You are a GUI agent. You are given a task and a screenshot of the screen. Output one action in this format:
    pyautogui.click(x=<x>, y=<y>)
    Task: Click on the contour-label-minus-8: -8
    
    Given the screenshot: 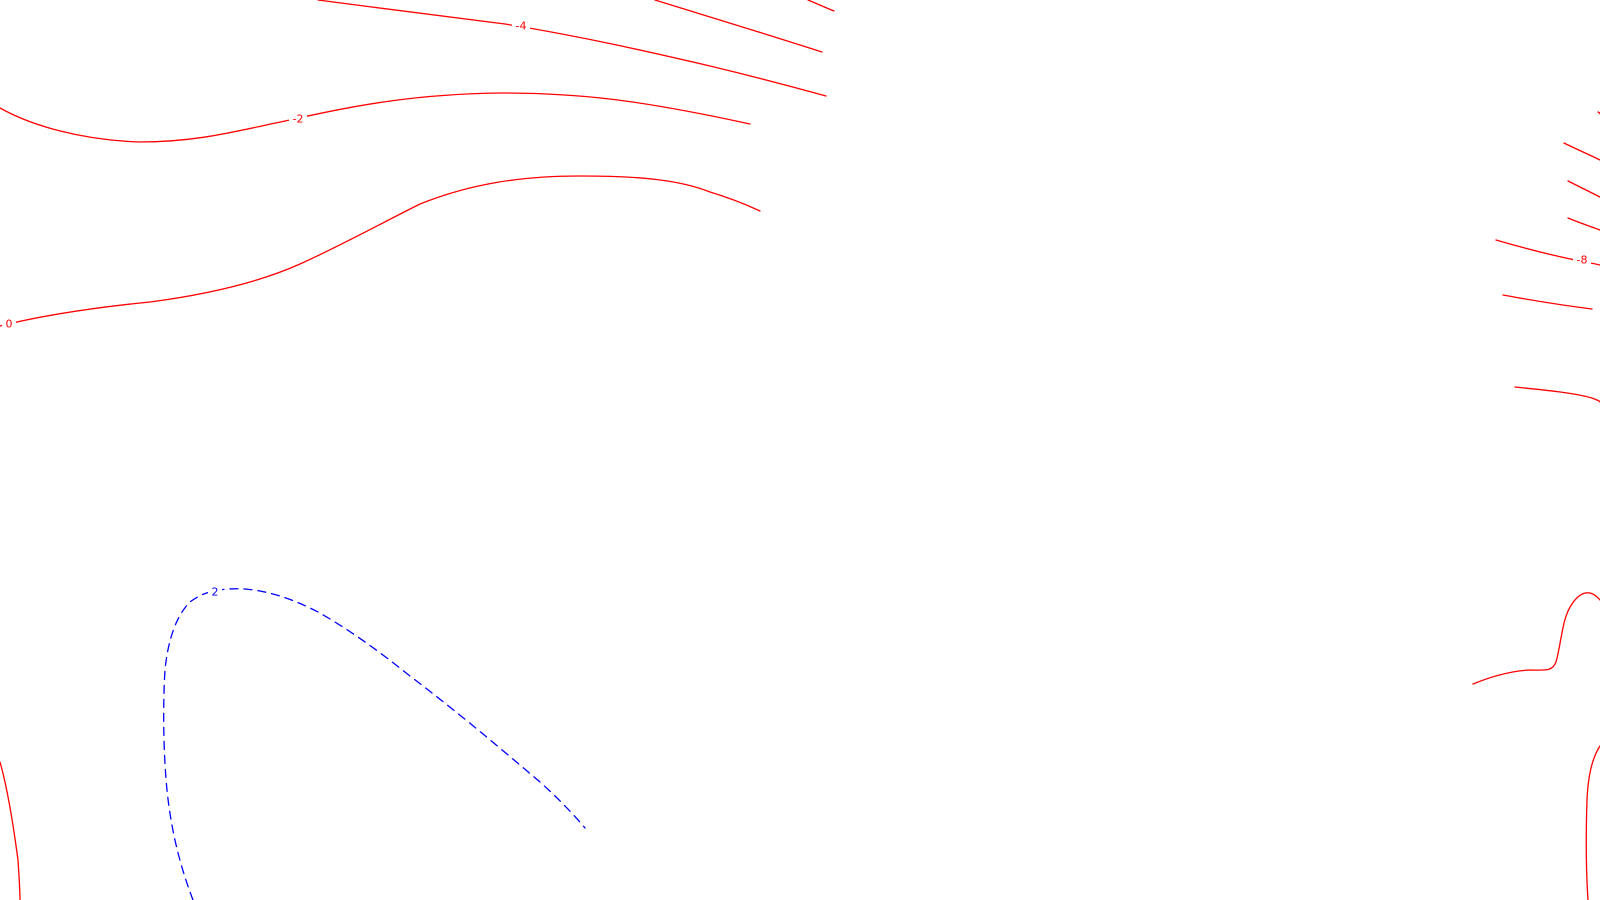 What is the action you would take?
    pyautogui.click(x=1582, y=260)
    